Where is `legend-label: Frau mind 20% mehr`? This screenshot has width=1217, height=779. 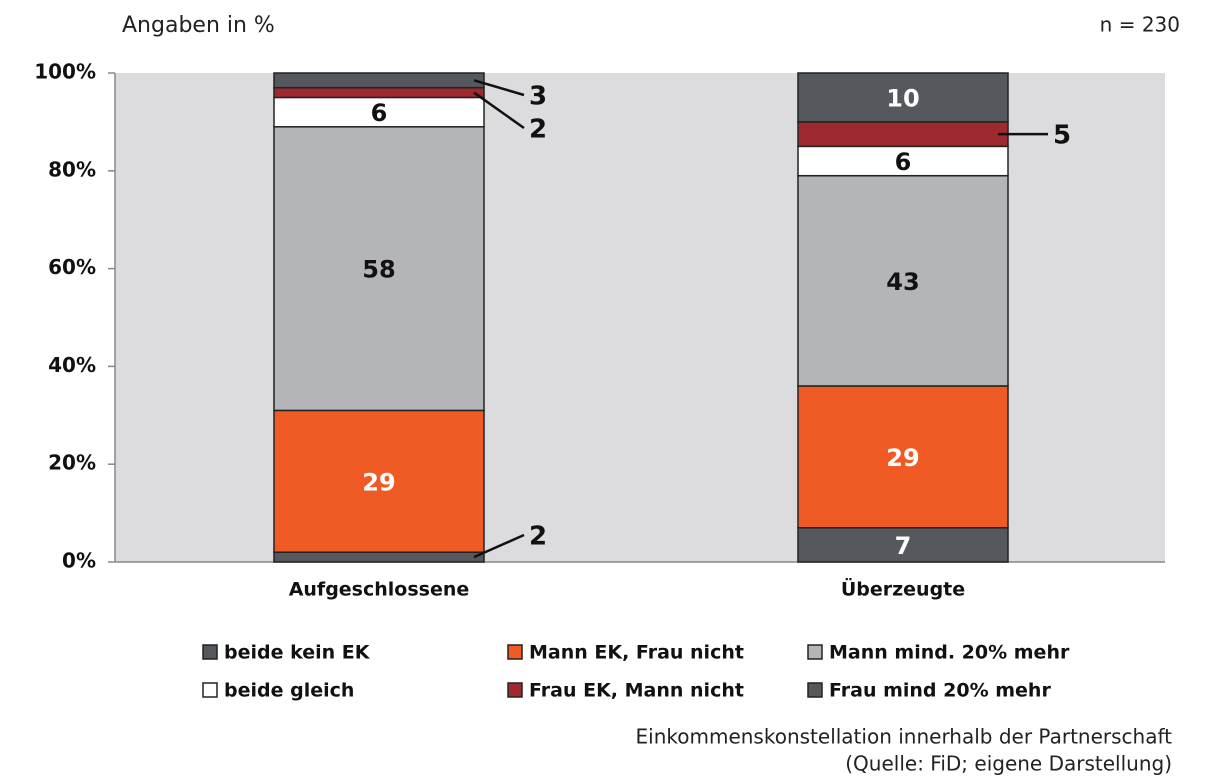
legend-label: Frau mind 20% mehr is located at coordinates (940, 691).